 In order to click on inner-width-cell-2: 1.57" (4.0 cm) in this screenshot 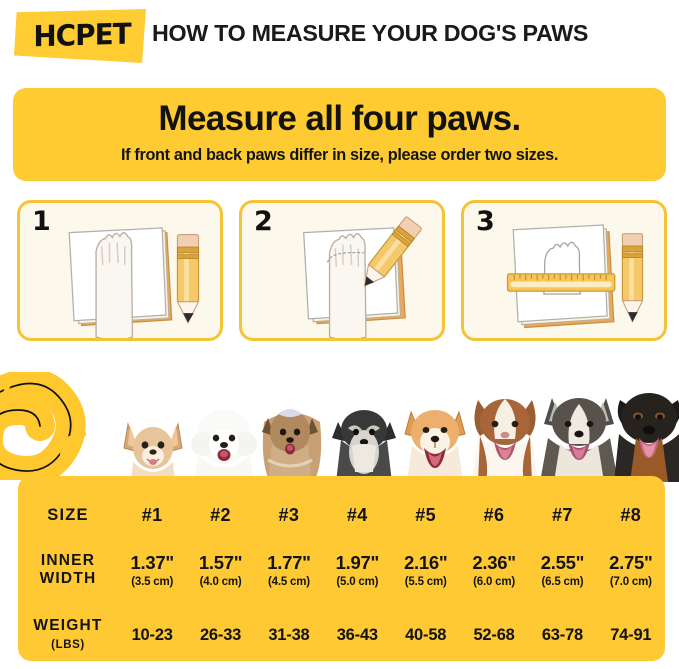, I will do `click(220, 570)`.